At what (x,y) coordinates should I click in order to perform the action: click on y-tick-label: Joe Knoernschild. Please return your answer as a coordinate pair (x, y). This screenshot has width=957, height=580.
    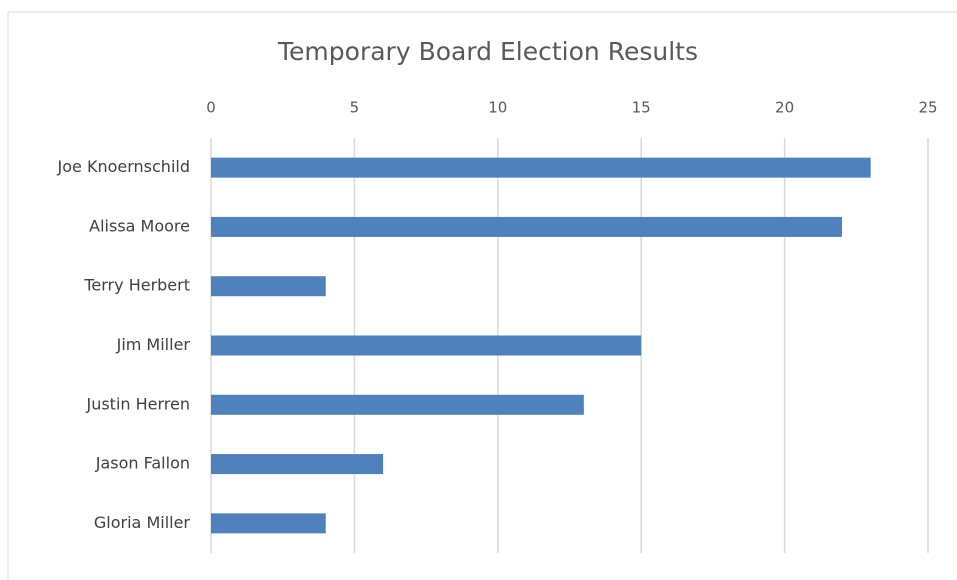
    Looking at the image, I should click on (123, 166).